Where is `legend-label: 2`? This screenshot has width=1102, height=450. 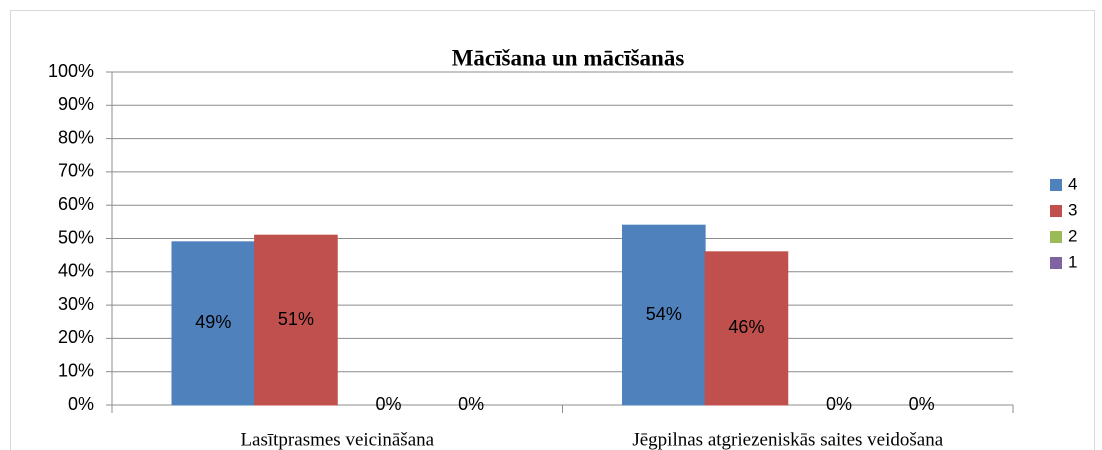 legend-label: 2 is located at coordinates (1072, 235).